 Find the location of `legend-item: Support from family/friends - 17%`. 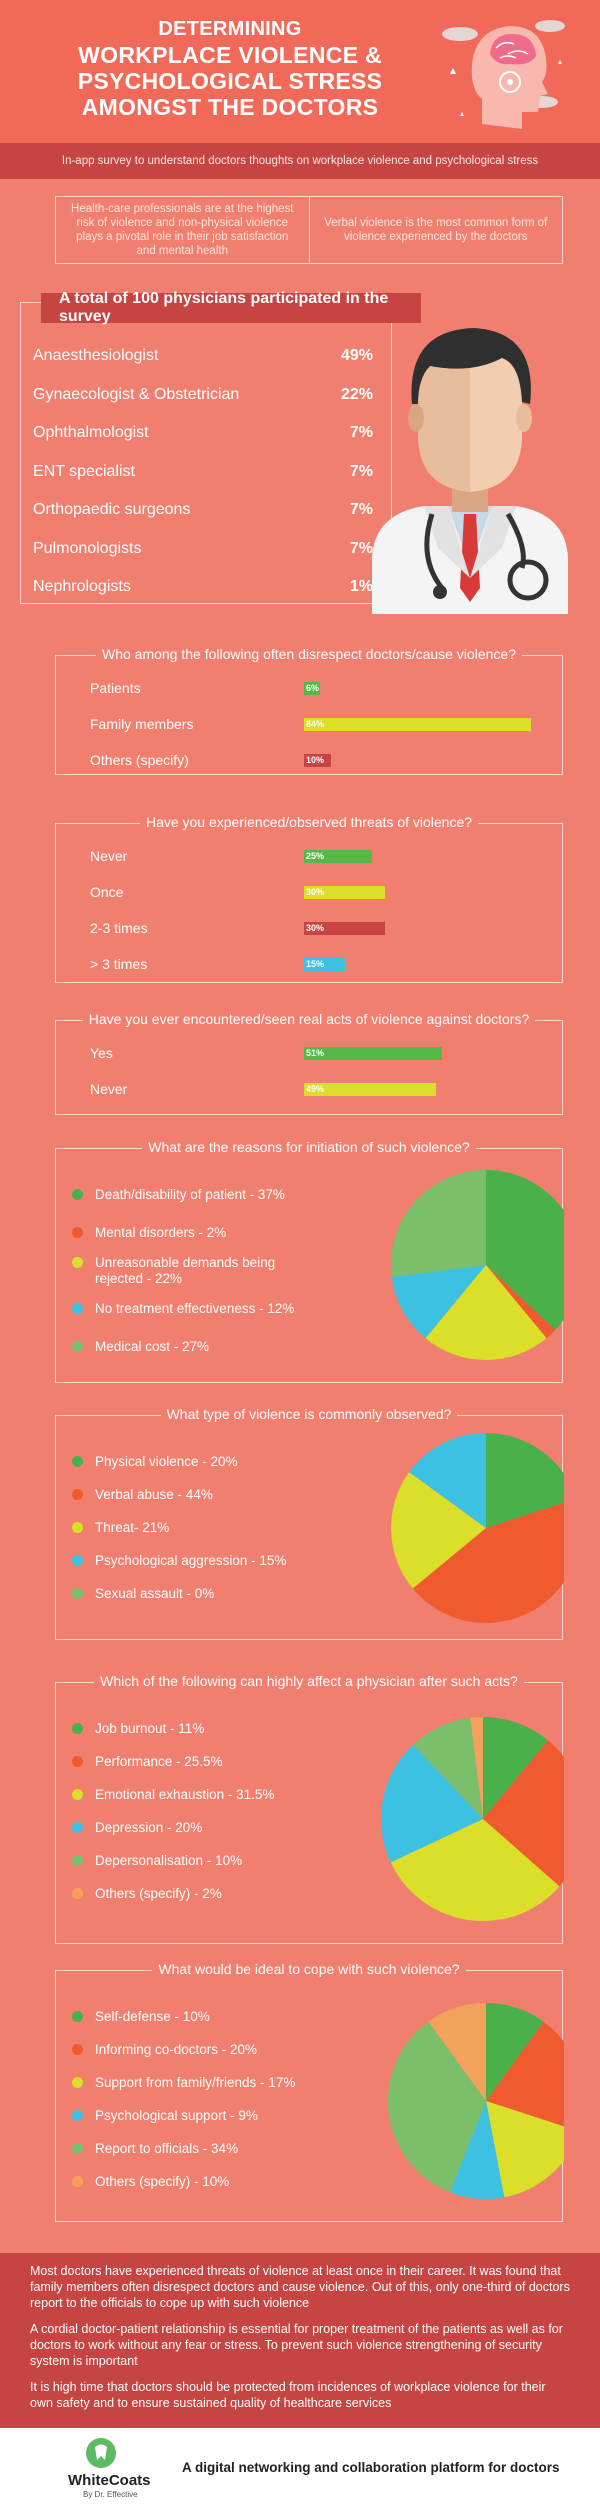

legend-item: Support from family/friends - 17% is located at coordinates (187, 2083).